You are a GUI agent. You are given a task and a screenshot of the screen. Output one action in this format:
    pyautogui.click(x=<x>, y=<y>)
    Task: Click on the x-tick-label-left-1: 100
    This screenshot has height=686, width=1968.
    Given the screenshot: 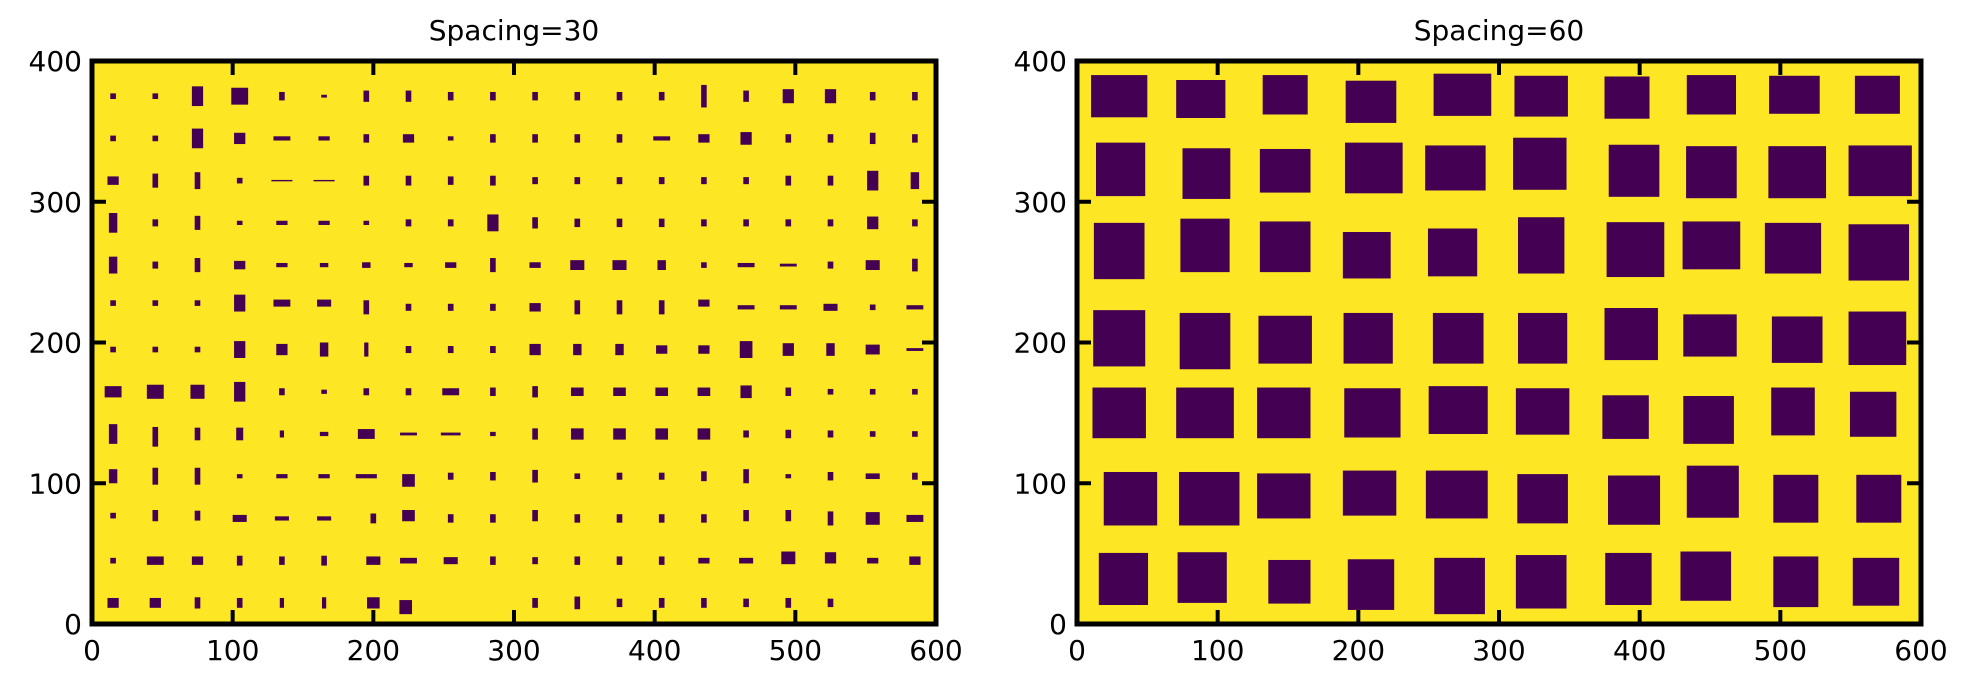 What is the action you would take?
    pyautogui.click(x=232, y=650)
    